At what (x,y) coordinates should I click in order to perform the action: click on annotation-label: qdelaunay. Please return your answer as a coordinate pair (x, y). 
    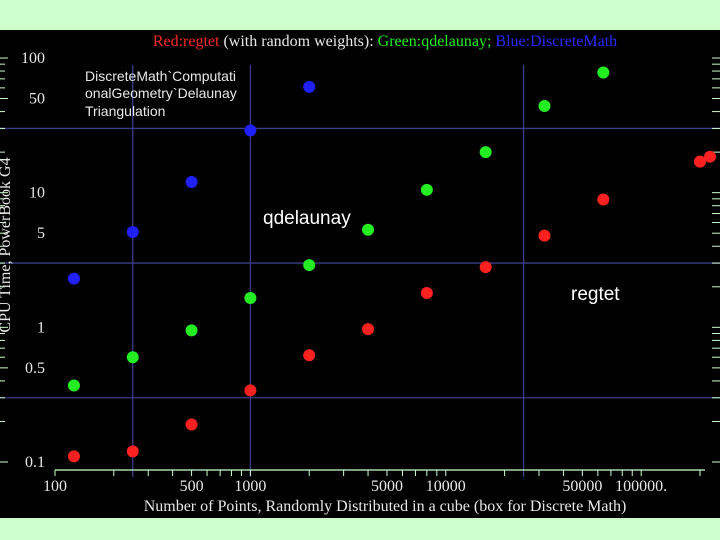
    Looking at the image, I should click on (307, 218).